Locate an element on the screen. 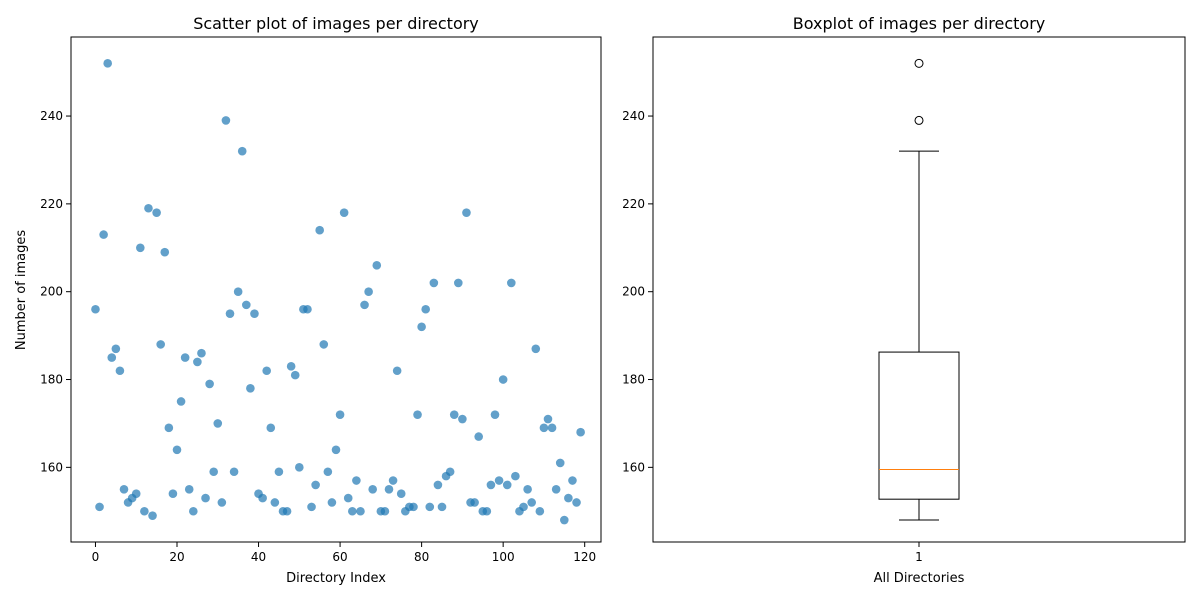 The image size is (1200, 600). box-y-tick-label: 200 is located at coordinates (633, 292).